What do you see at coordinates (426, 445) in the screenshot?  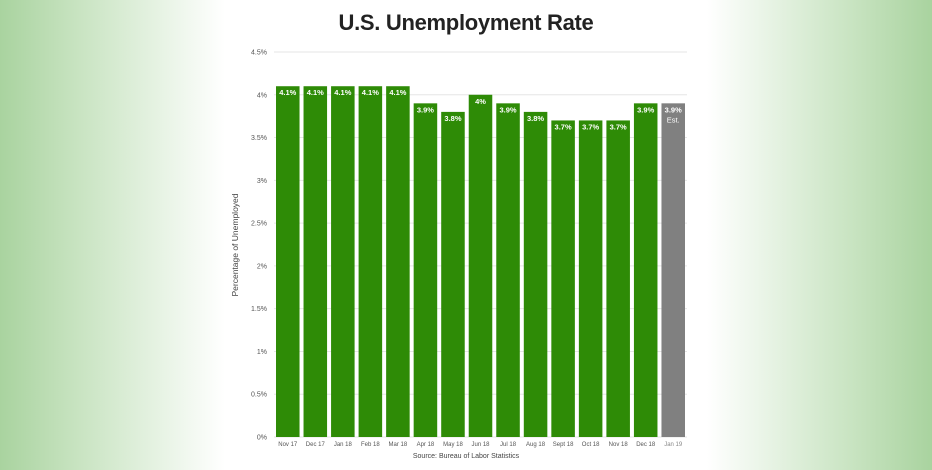 I see `x-tick-label: Apr 18` at bounding box center [426, 445].